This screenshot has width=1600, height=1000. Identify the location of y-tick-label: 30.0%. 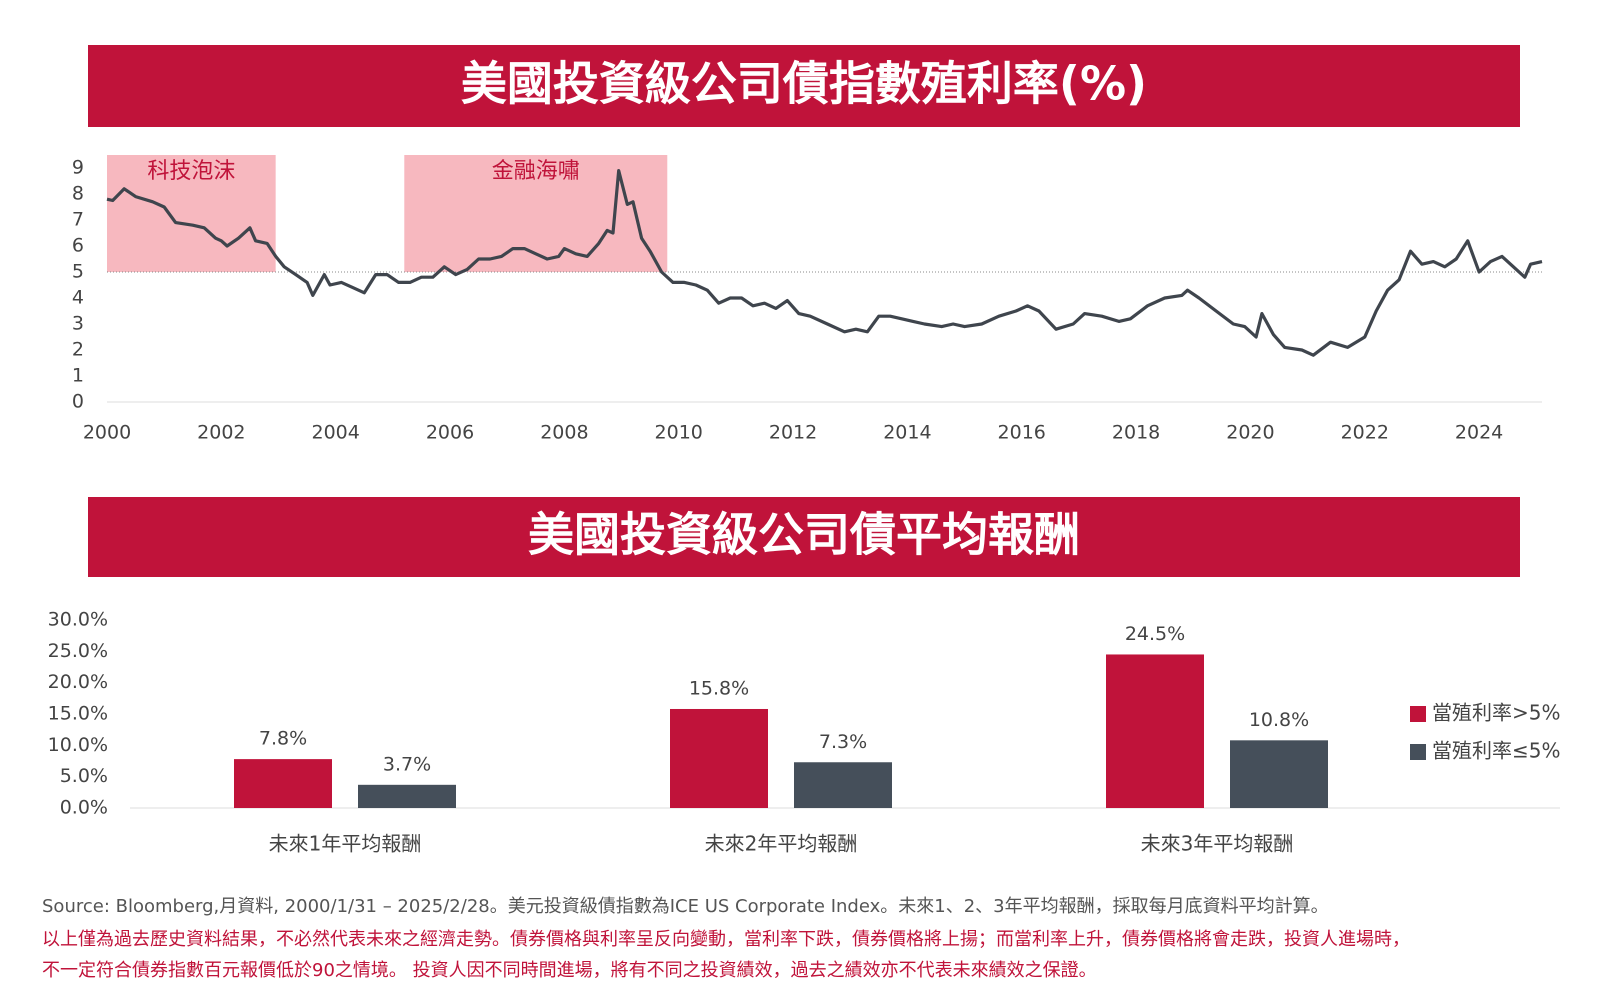
(78, 620).